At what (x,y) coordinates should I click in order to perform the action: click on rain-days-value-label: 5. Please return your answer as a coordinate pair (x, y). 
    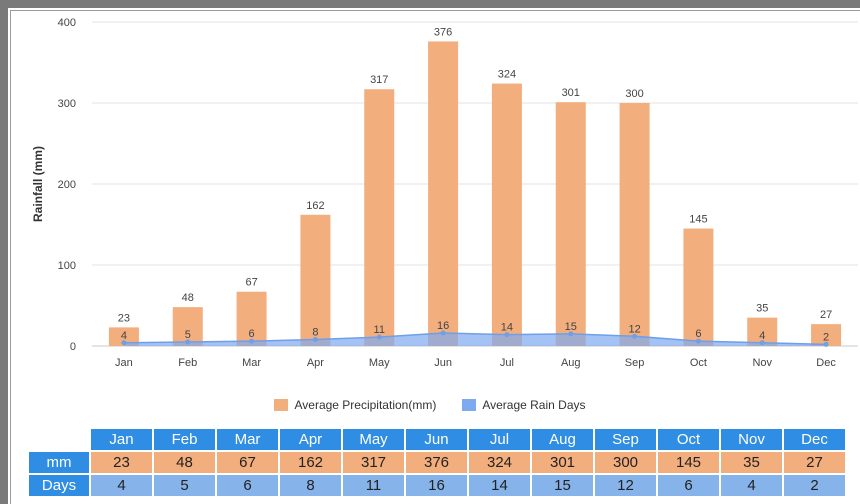
    Looking at the image, I should click on (188, 335).